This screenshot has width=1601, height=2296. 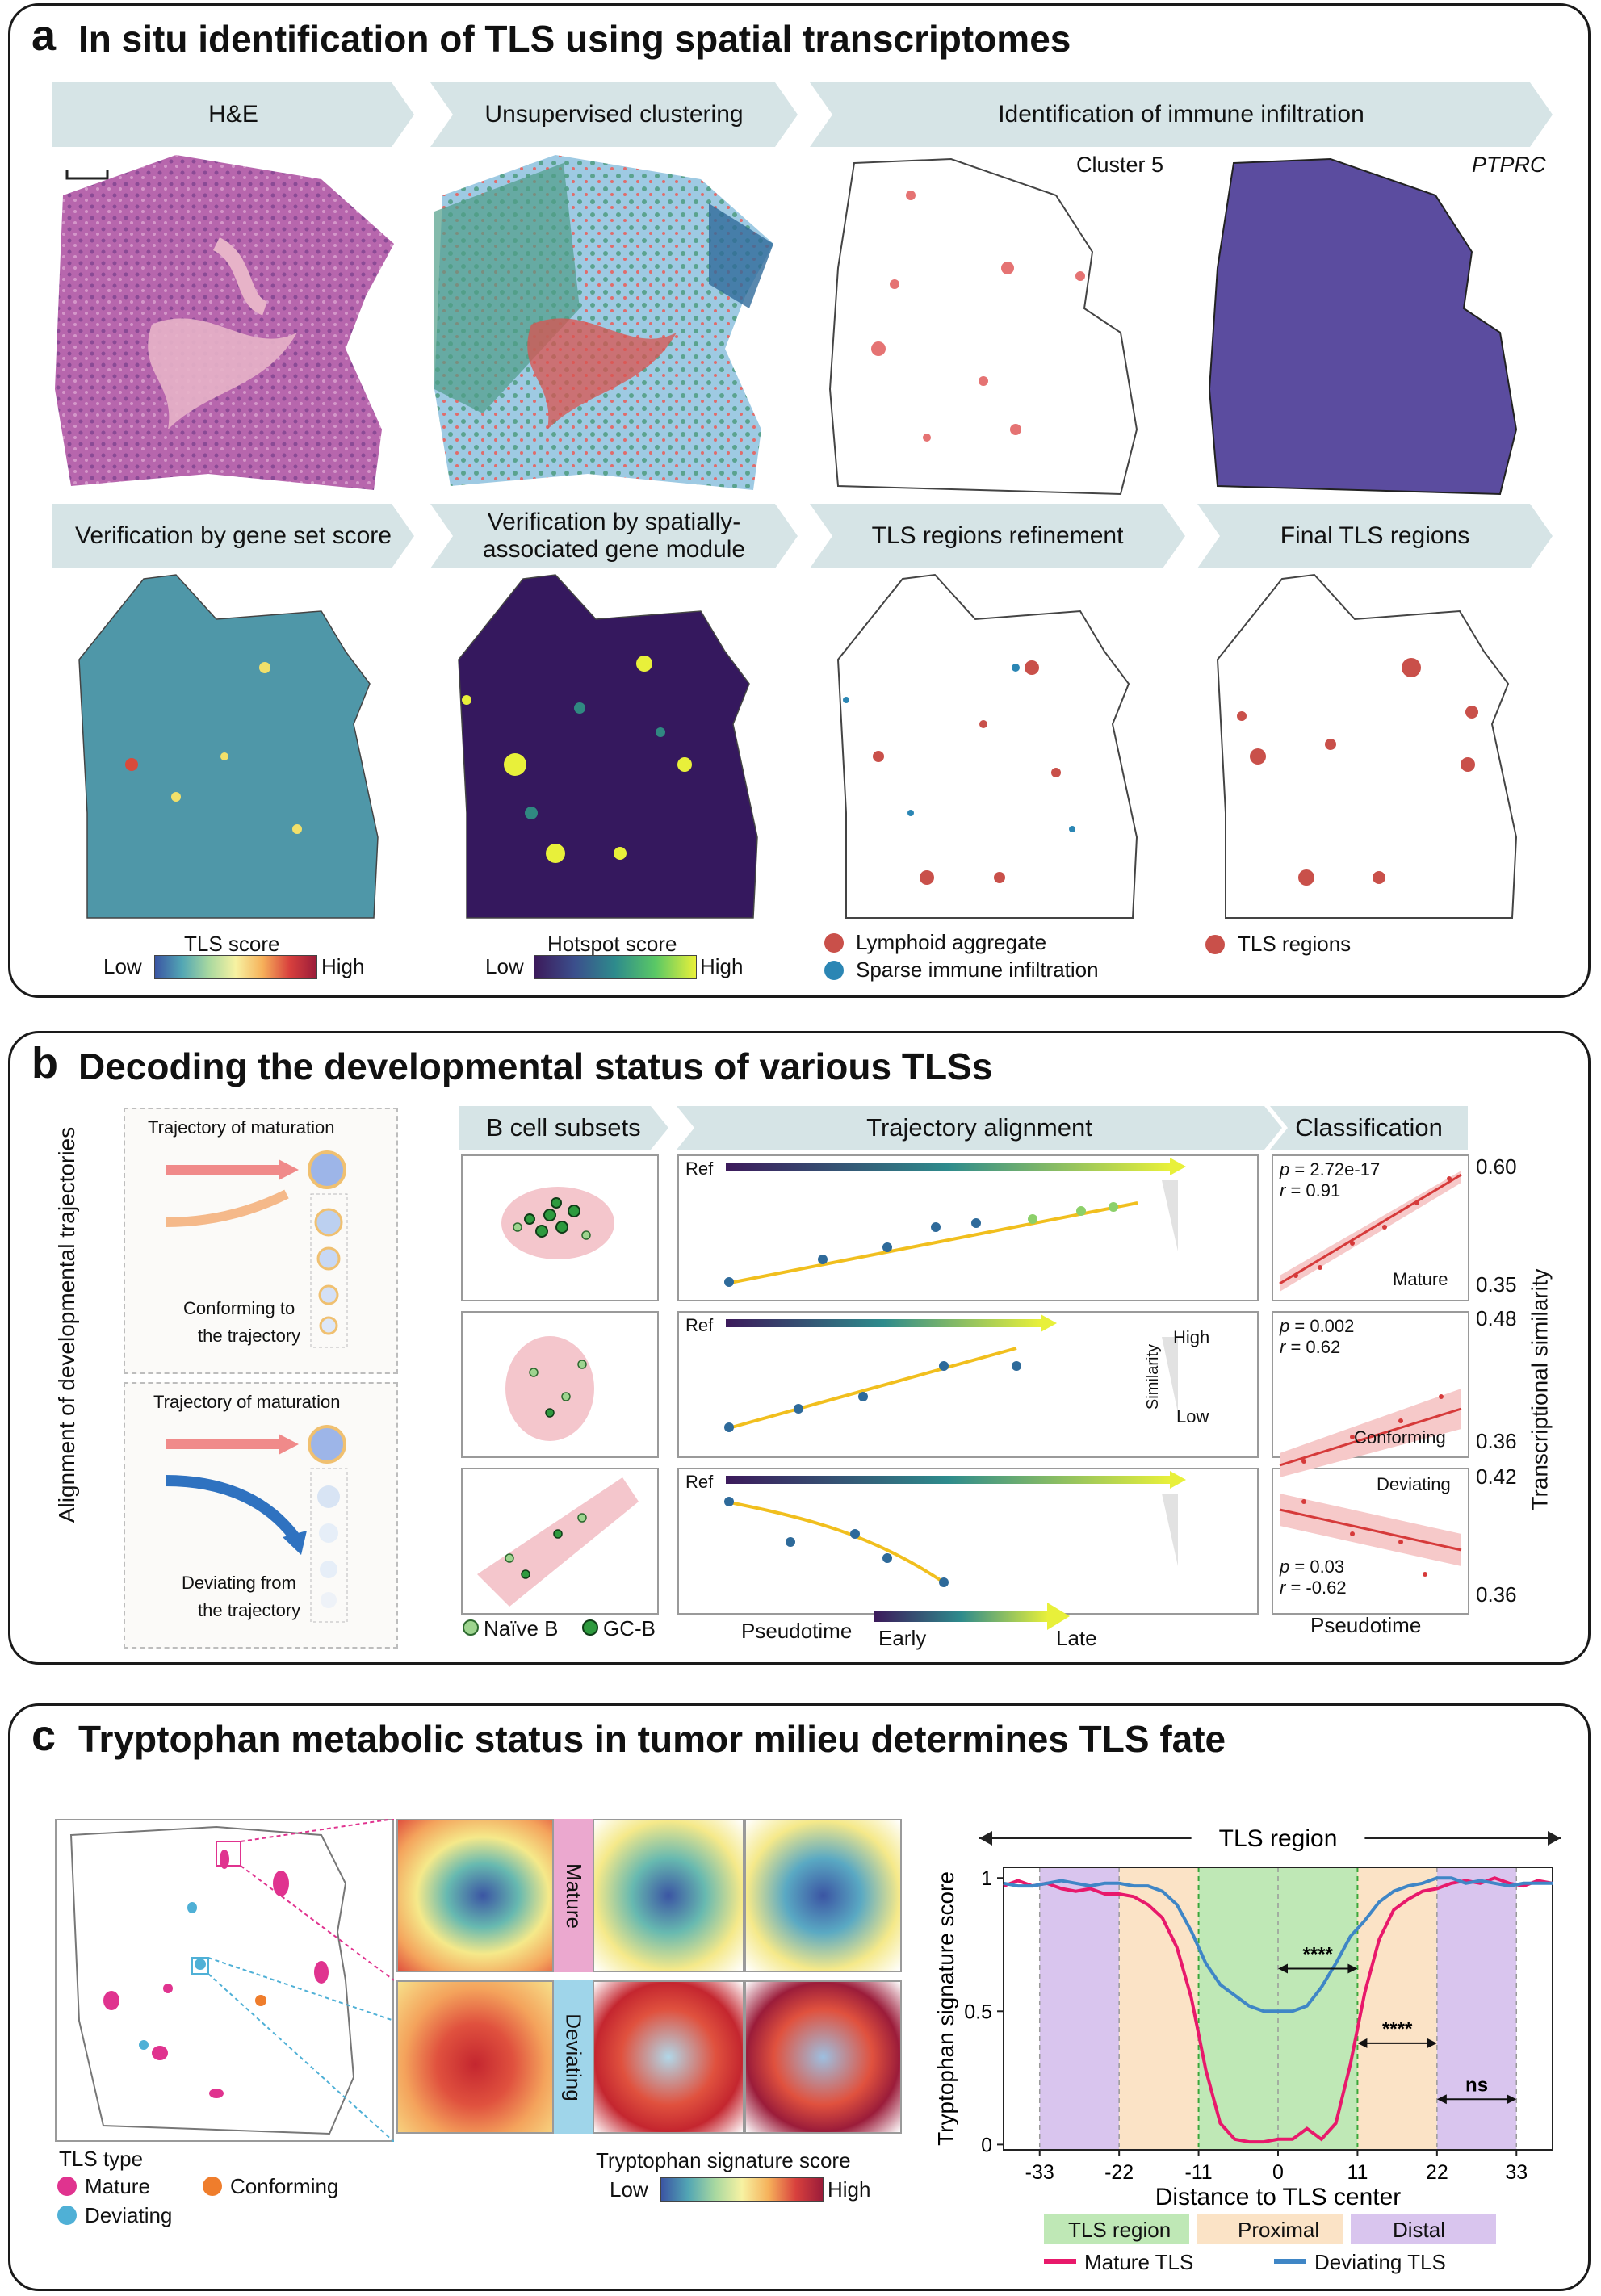 I want to click on cluster5-label: Cluster 5, so click(x=1120, y=165).